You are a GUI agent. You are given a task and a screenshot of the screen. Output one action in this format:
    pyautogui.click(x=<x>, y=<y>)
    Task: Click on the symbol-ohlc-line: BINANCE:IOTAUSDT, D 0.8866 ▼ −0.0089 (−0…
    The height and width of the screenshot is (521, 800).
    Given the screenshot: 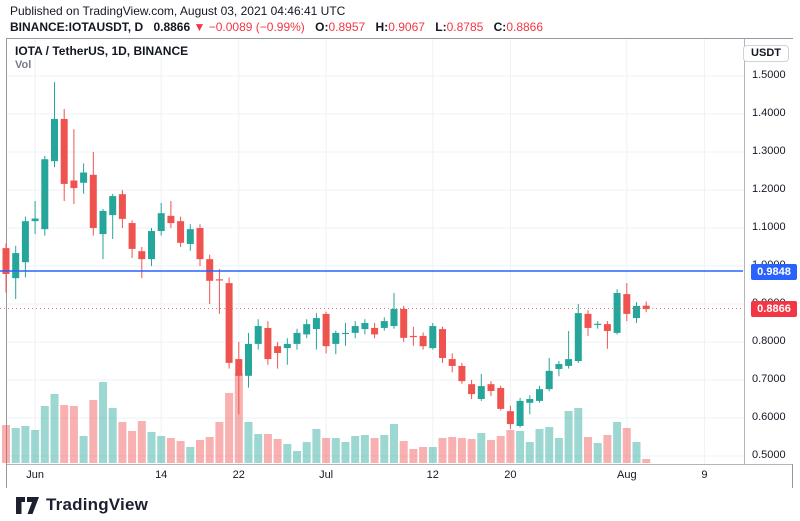 What is the action you would take?
    pyautogui.click(x=276, y=27)
    